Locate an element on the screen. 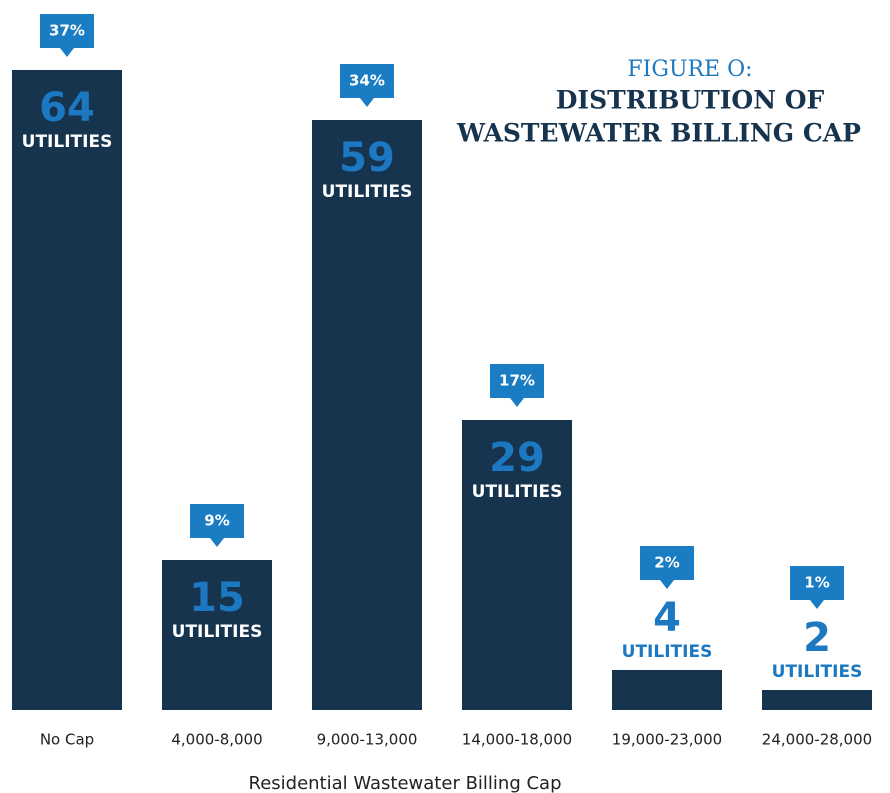  chart-title: FIGURE O: is located at coordinates (689, 69).